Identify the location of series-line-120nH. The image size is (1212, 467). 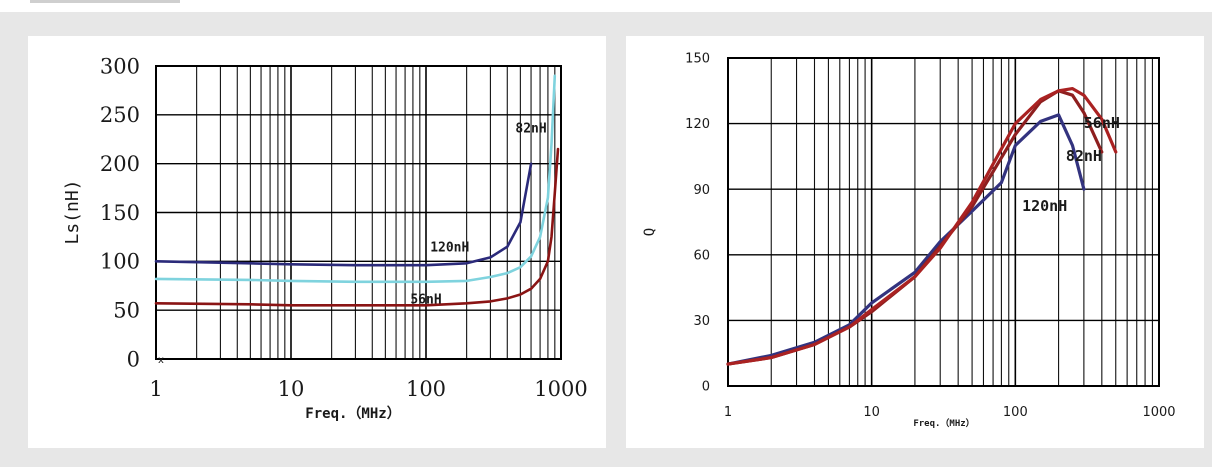
(343, 214).